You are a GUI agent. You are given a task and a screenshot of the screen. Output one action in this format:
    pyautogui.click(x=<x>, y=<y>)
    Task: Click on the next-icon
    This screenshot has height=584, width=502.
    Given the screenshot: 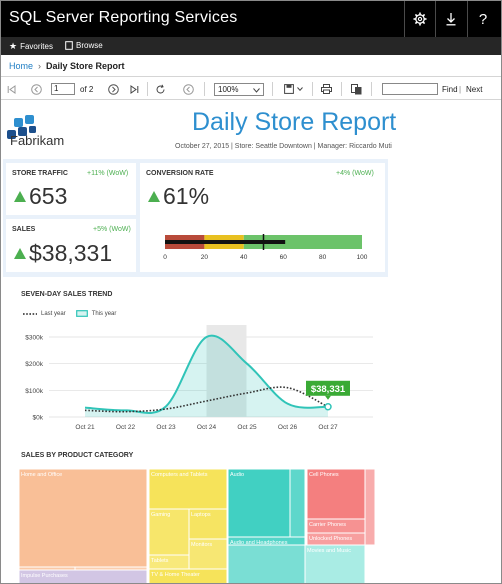 What is the action you would take?
    pyautogui.click(x=113, y=89)
    